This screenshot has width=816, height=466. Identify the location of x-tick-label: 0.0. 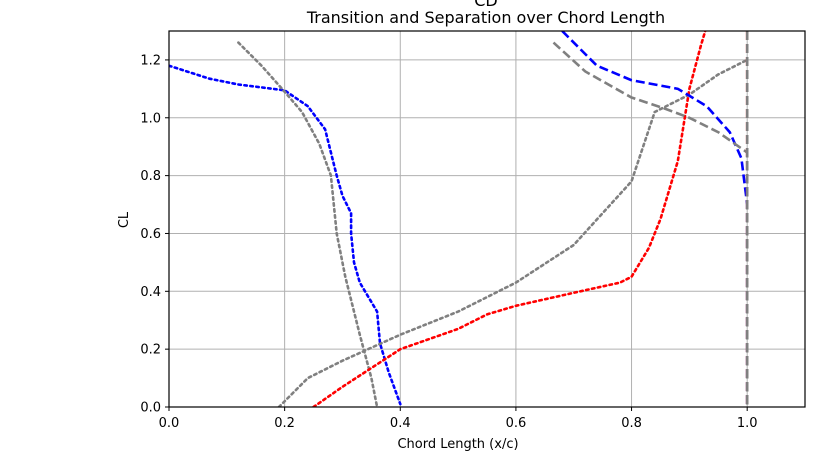
(169, 423).